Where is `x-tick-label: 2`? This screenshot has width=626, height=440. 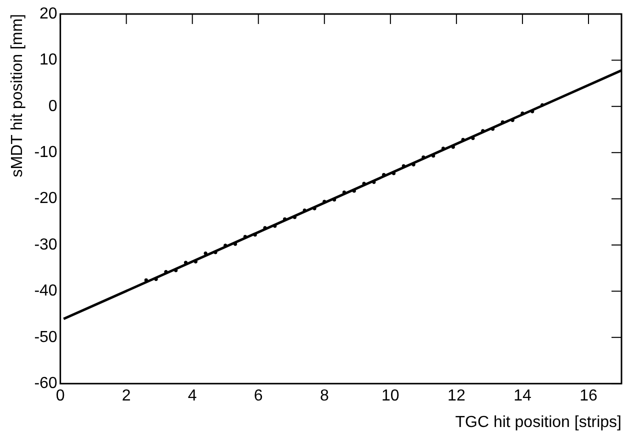
x-tick-label: 2 is located at coordinates (126, 396).